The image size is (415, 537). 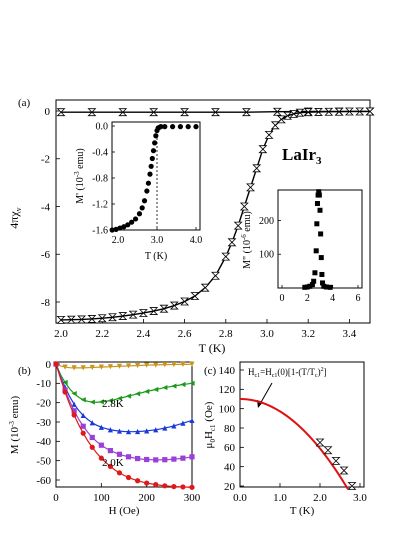 I want to click on y-tick-label: 60, so click(x=230, y=448).